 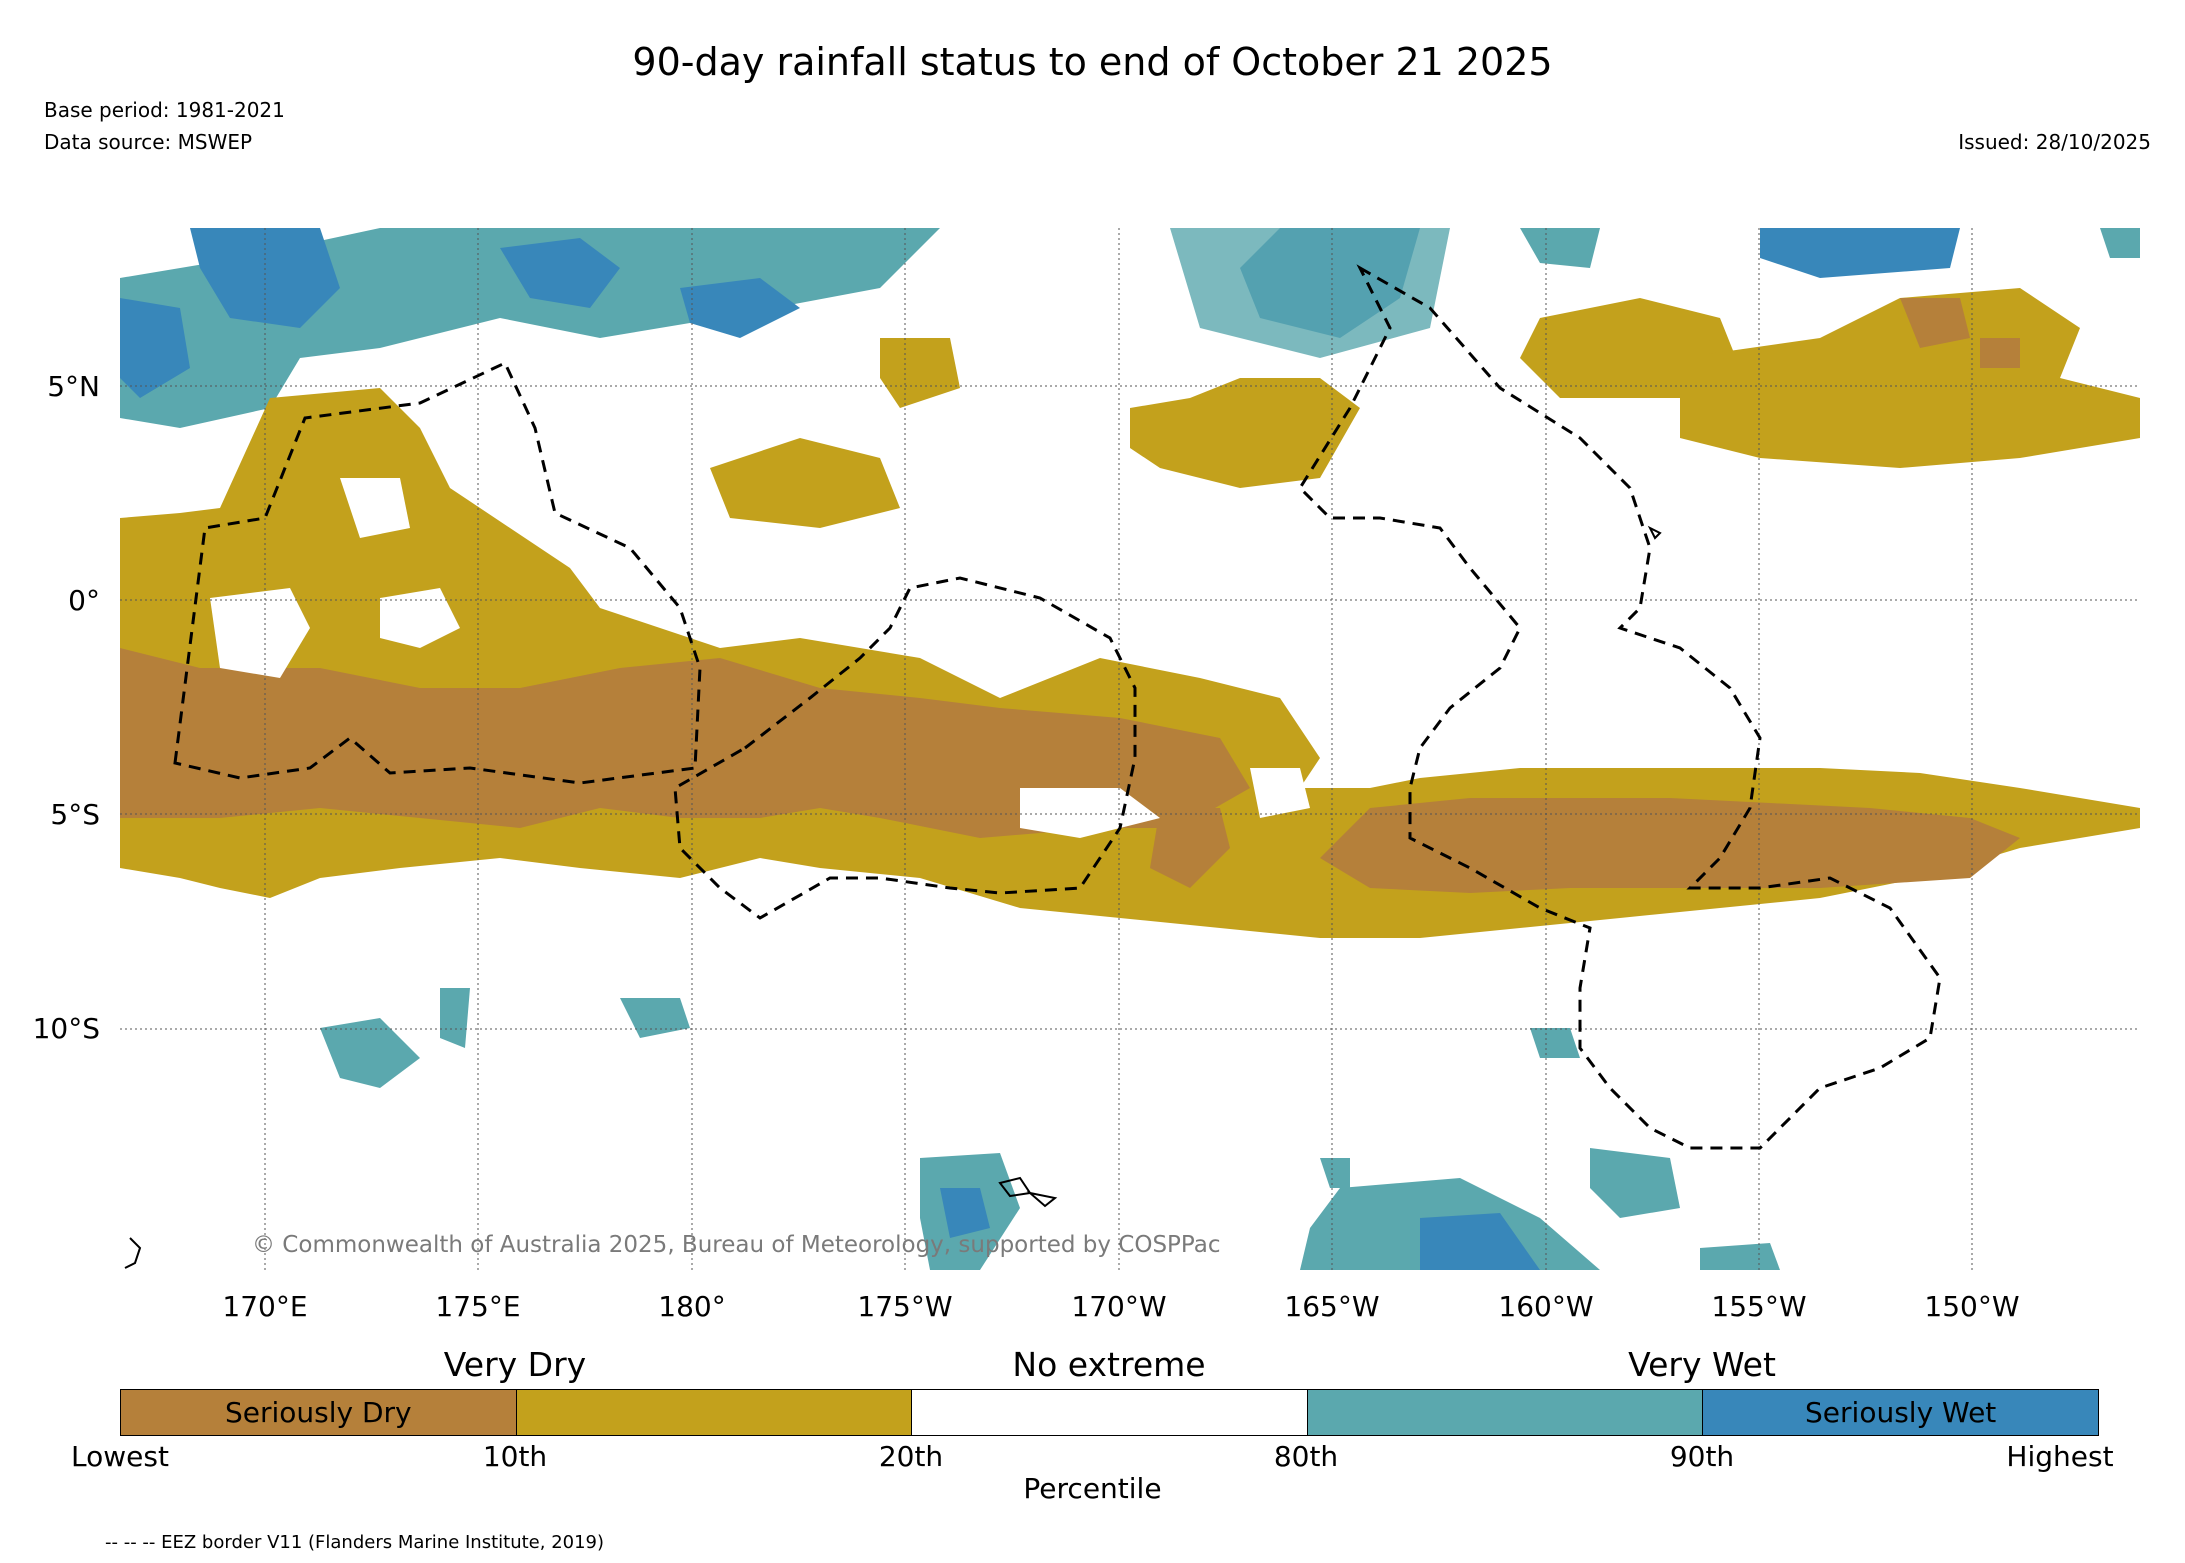 What do you see at coordinates (692, 1306) in the screenshot?
I see `lon-label-180: 180°` at bounding box center [692, 1306].